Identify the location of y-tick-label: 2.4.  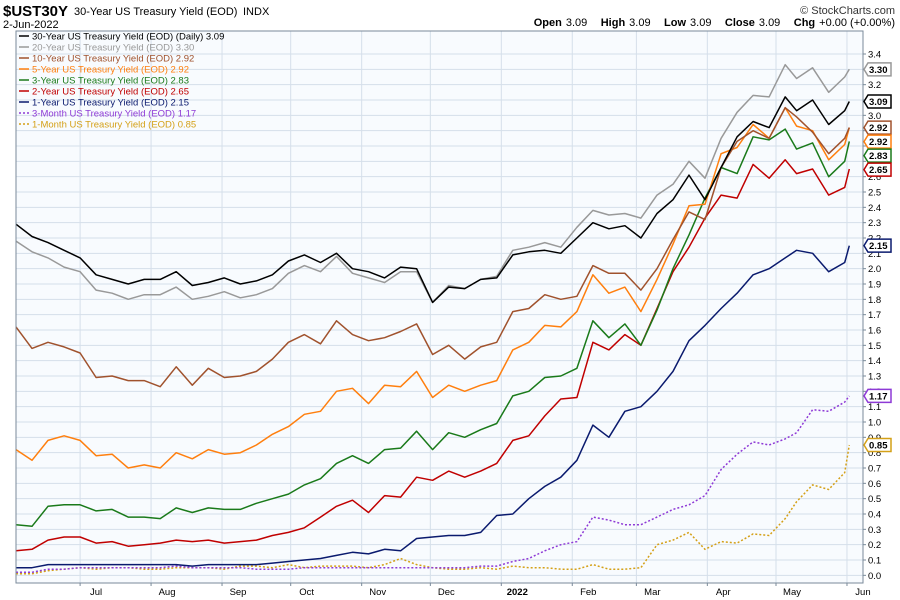
(874, 208).